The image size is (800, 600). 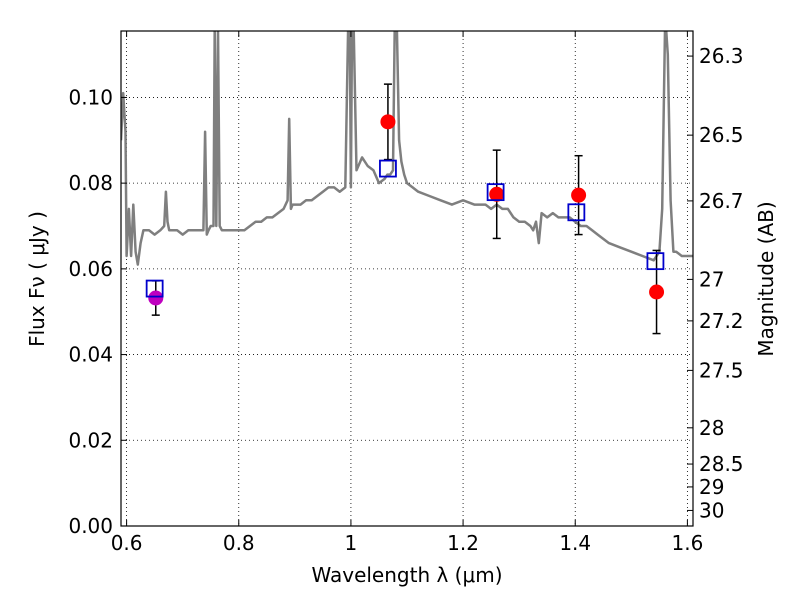 I want to click on y2-tick-label: 30, so click(x=711, y=510).